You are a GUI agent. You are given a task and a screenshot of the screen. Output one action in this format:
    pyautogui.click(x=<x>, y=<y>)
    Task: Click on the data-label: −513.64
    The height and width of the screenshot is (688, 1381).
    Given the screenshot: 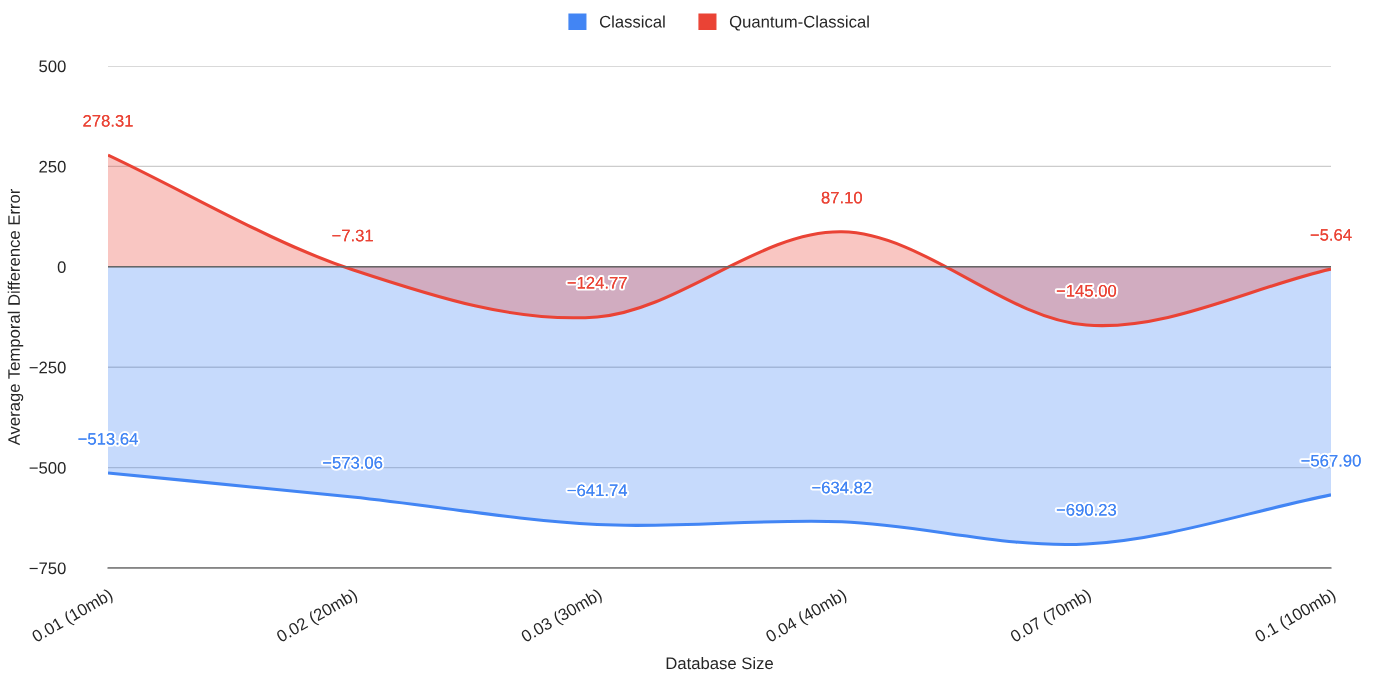 What is the action you would take?
    pyautogui.click(x=108, y=438)
    